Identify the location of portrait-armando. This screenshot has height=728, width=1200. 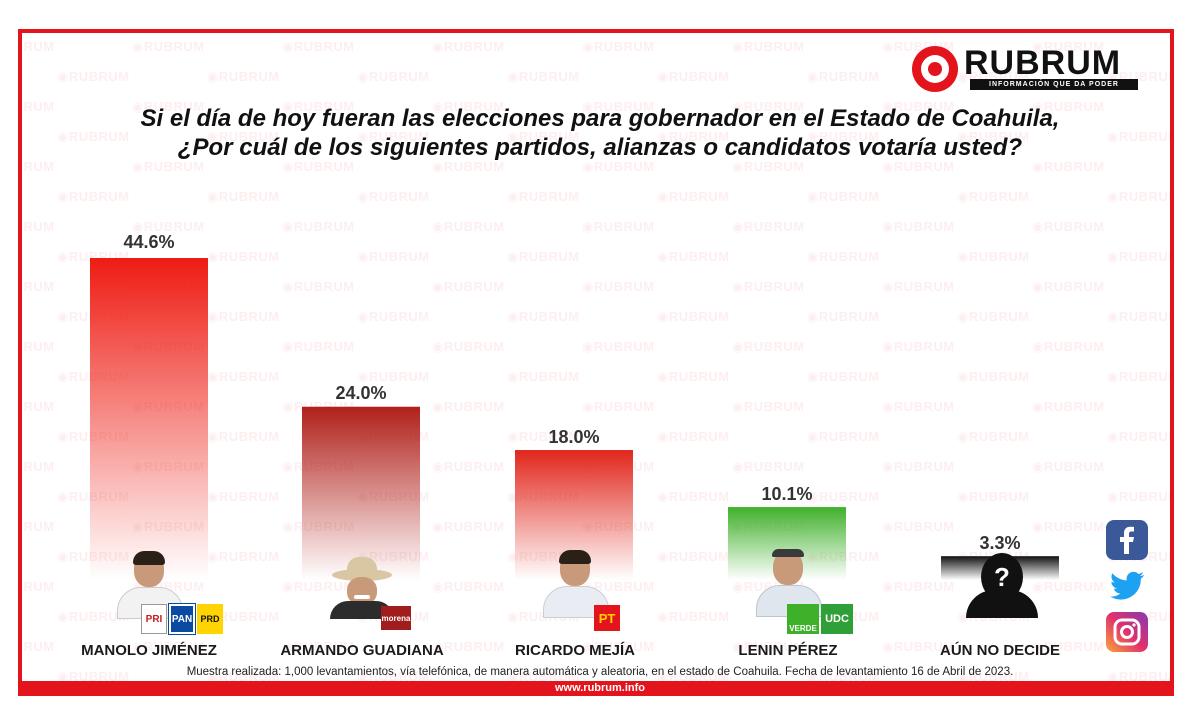
(362, 588).